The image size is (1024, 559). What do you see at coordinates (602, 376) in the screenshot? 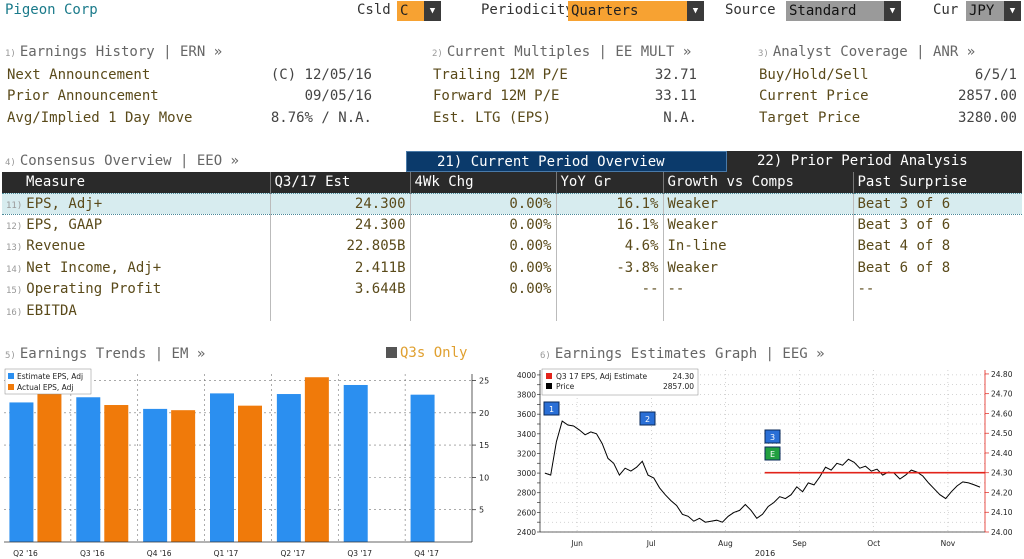
I see `legend-est-label: Q3 17 EPS, Adj Estimate` at bounding box center [602, 376].